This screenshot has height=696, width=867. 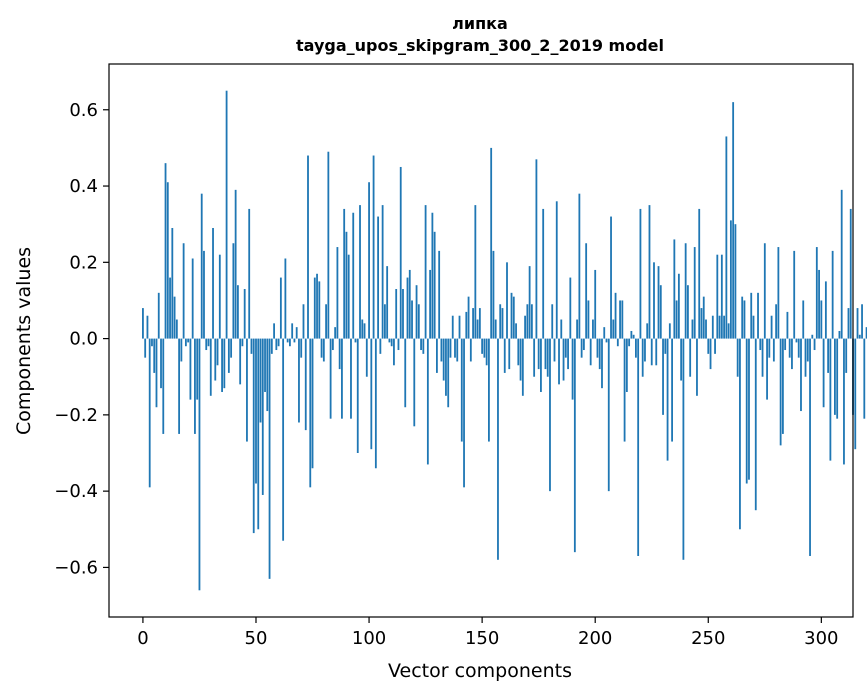 What do you see at coordinates (488, 633) in the screenshot?
I see `x-axis-ticks: 0 50 100 150 200 250 300` at bounding box center [488, 633].